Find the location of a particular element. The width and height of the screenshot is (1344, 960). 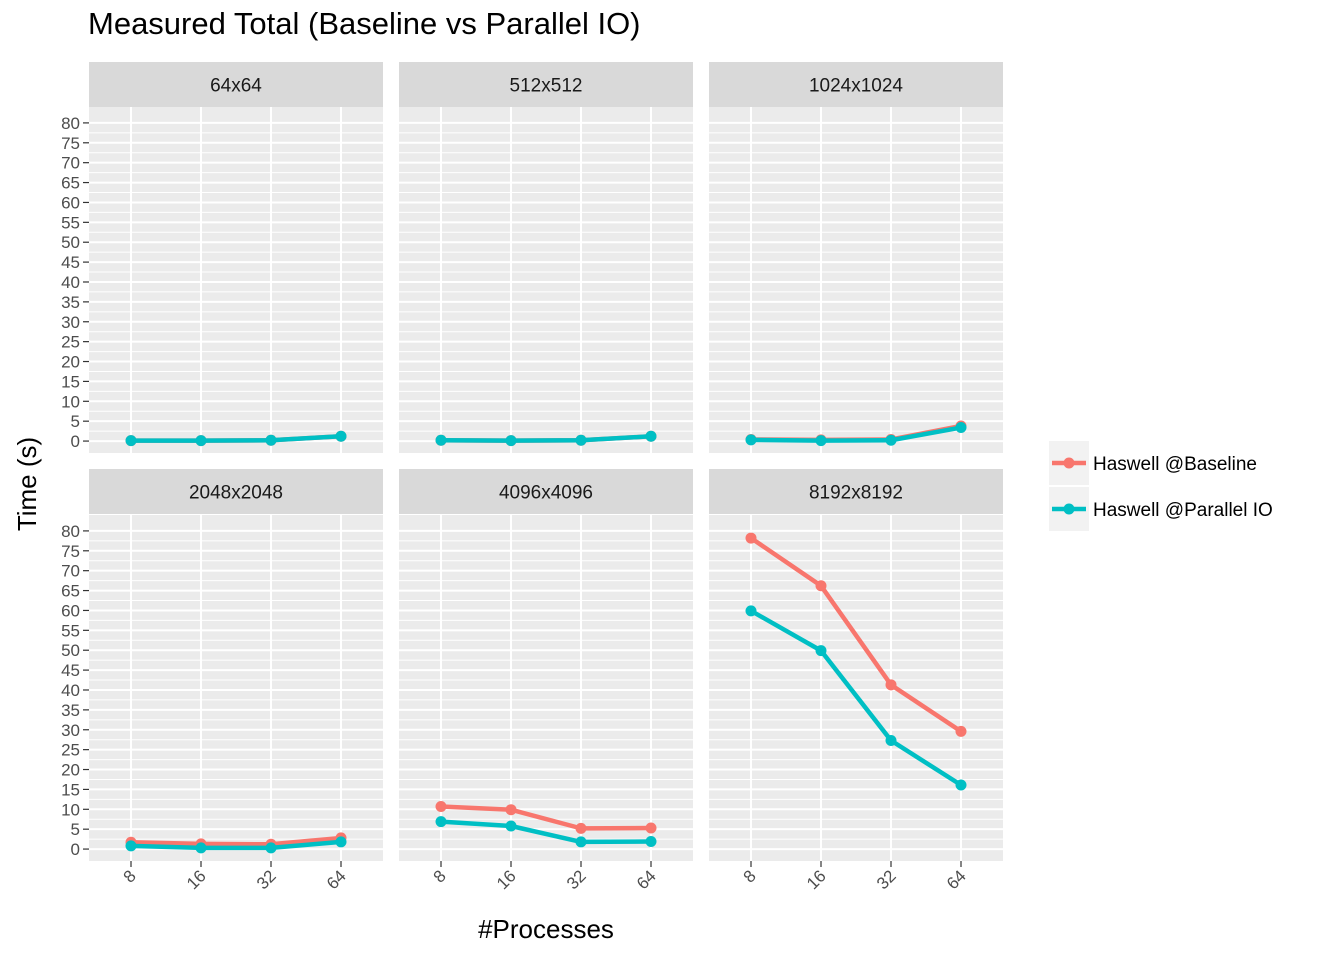

facet-label-2048x2048: 2048x2048 is located at coordinates (236, 493).